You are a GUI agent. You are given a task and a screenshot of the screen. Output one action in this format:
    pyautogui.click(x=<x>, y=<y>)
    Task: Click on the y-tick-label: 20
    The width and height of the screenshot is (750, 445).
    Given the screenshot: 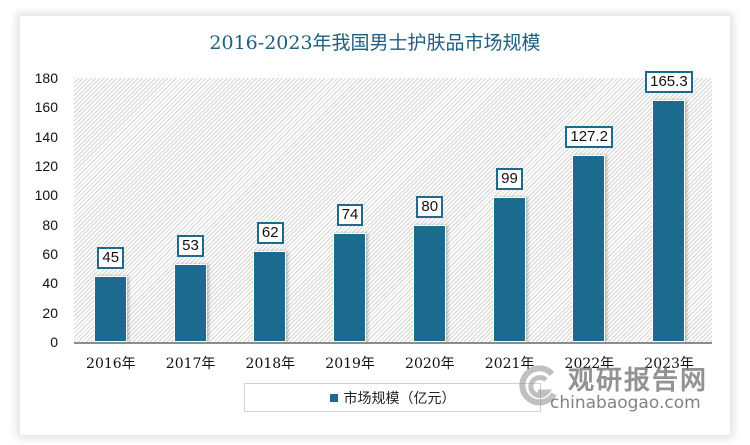 What is the action you would take?
    pyautogui.click(x=50, y=312)
    